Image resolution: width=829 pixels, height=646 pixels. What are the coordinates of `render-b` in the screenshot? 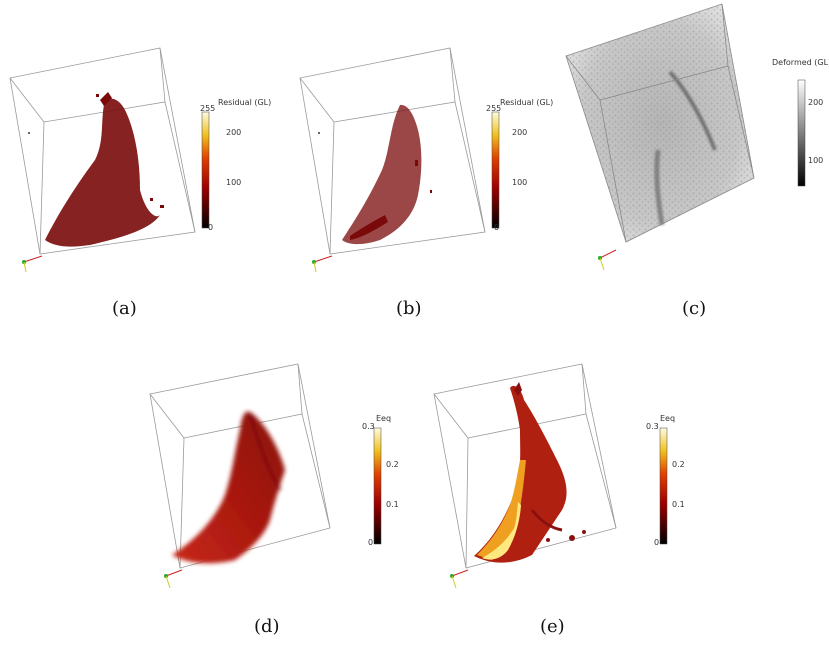 It's located at (399, 160).